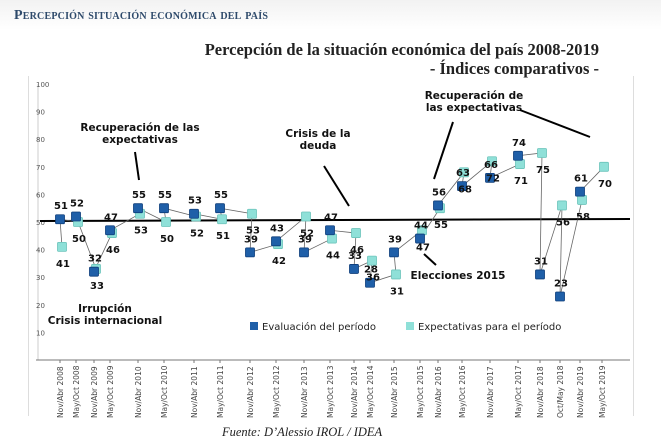 The width and height of the screenshot is (661, 445). Describe the element at coordinates (438, 392) in the screenshot. I see `x-tick-label: Nov/Abr 2016` at that location.